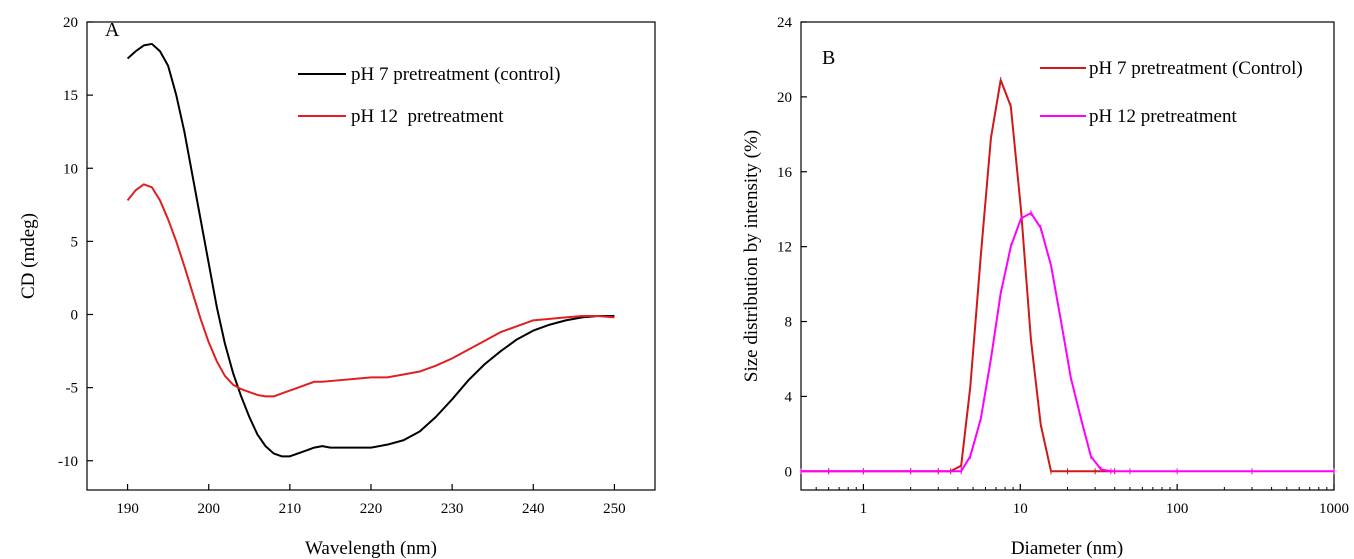  What do you see at coordinates (127, 509) in the screenshot?
I see `x-tick-label-a: 190` at bounding box center [127, 509].